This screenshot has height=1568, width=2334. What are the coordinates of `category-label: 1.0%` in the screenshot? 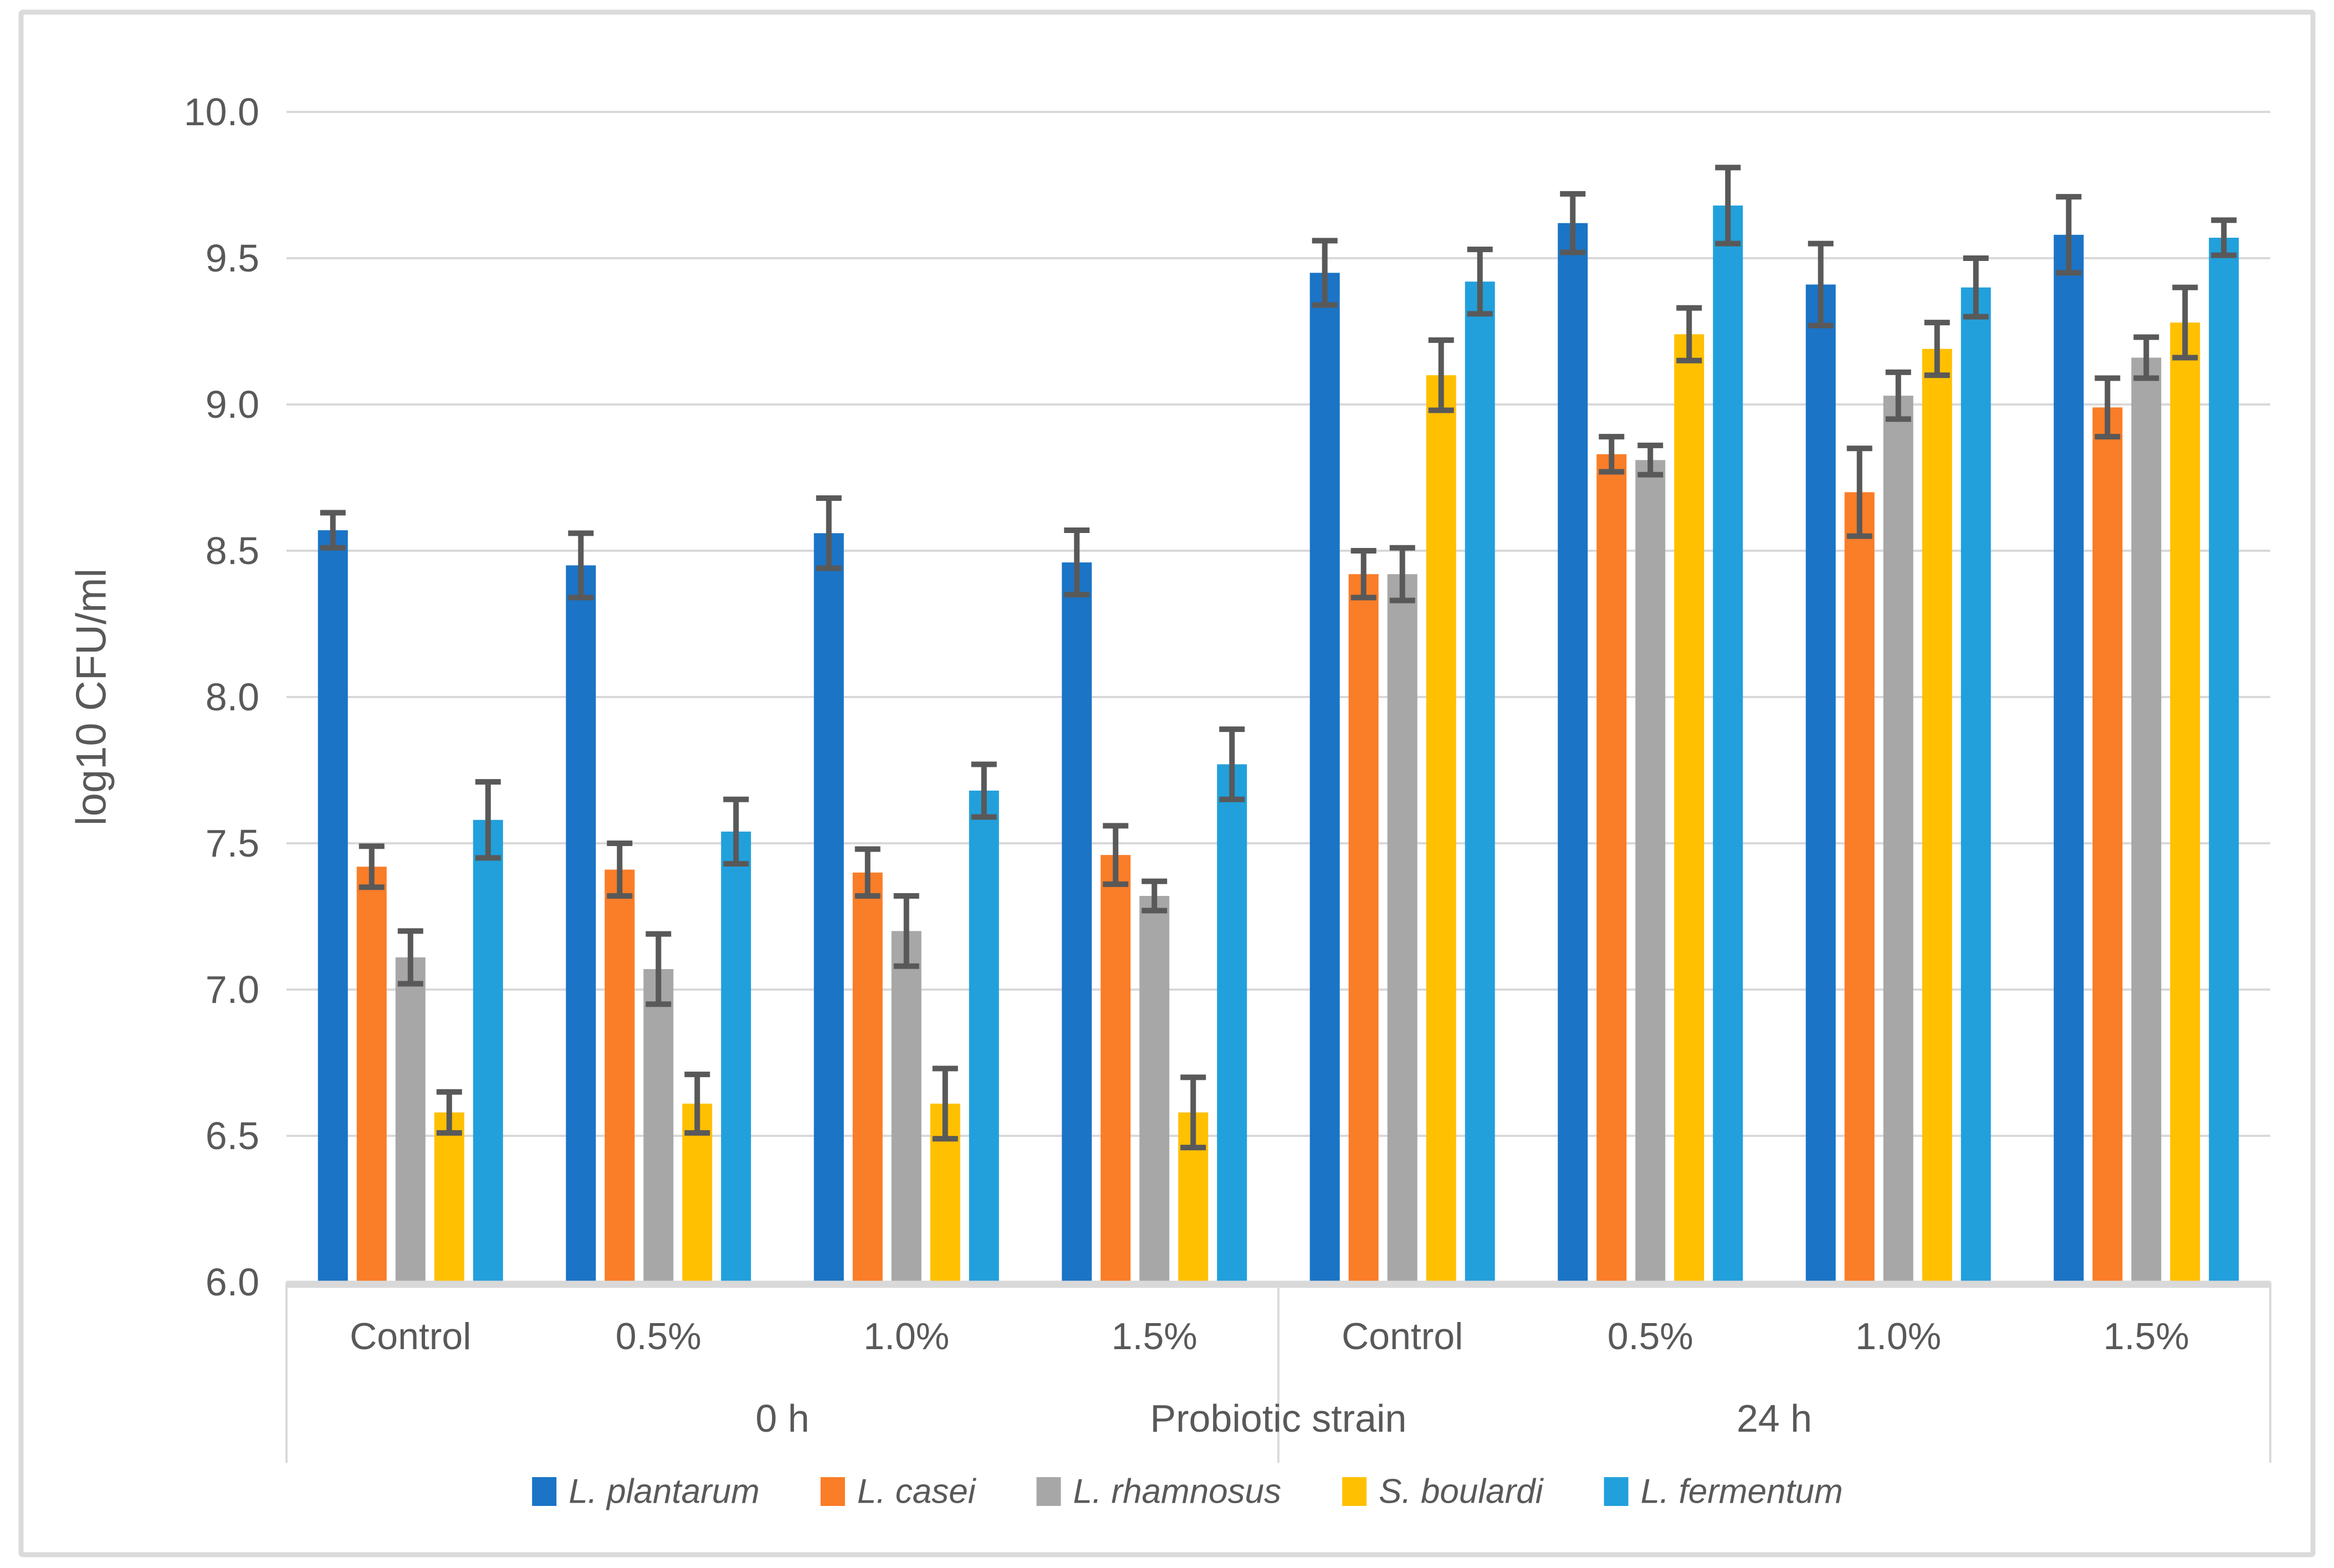 It's located at (1898, 1336).